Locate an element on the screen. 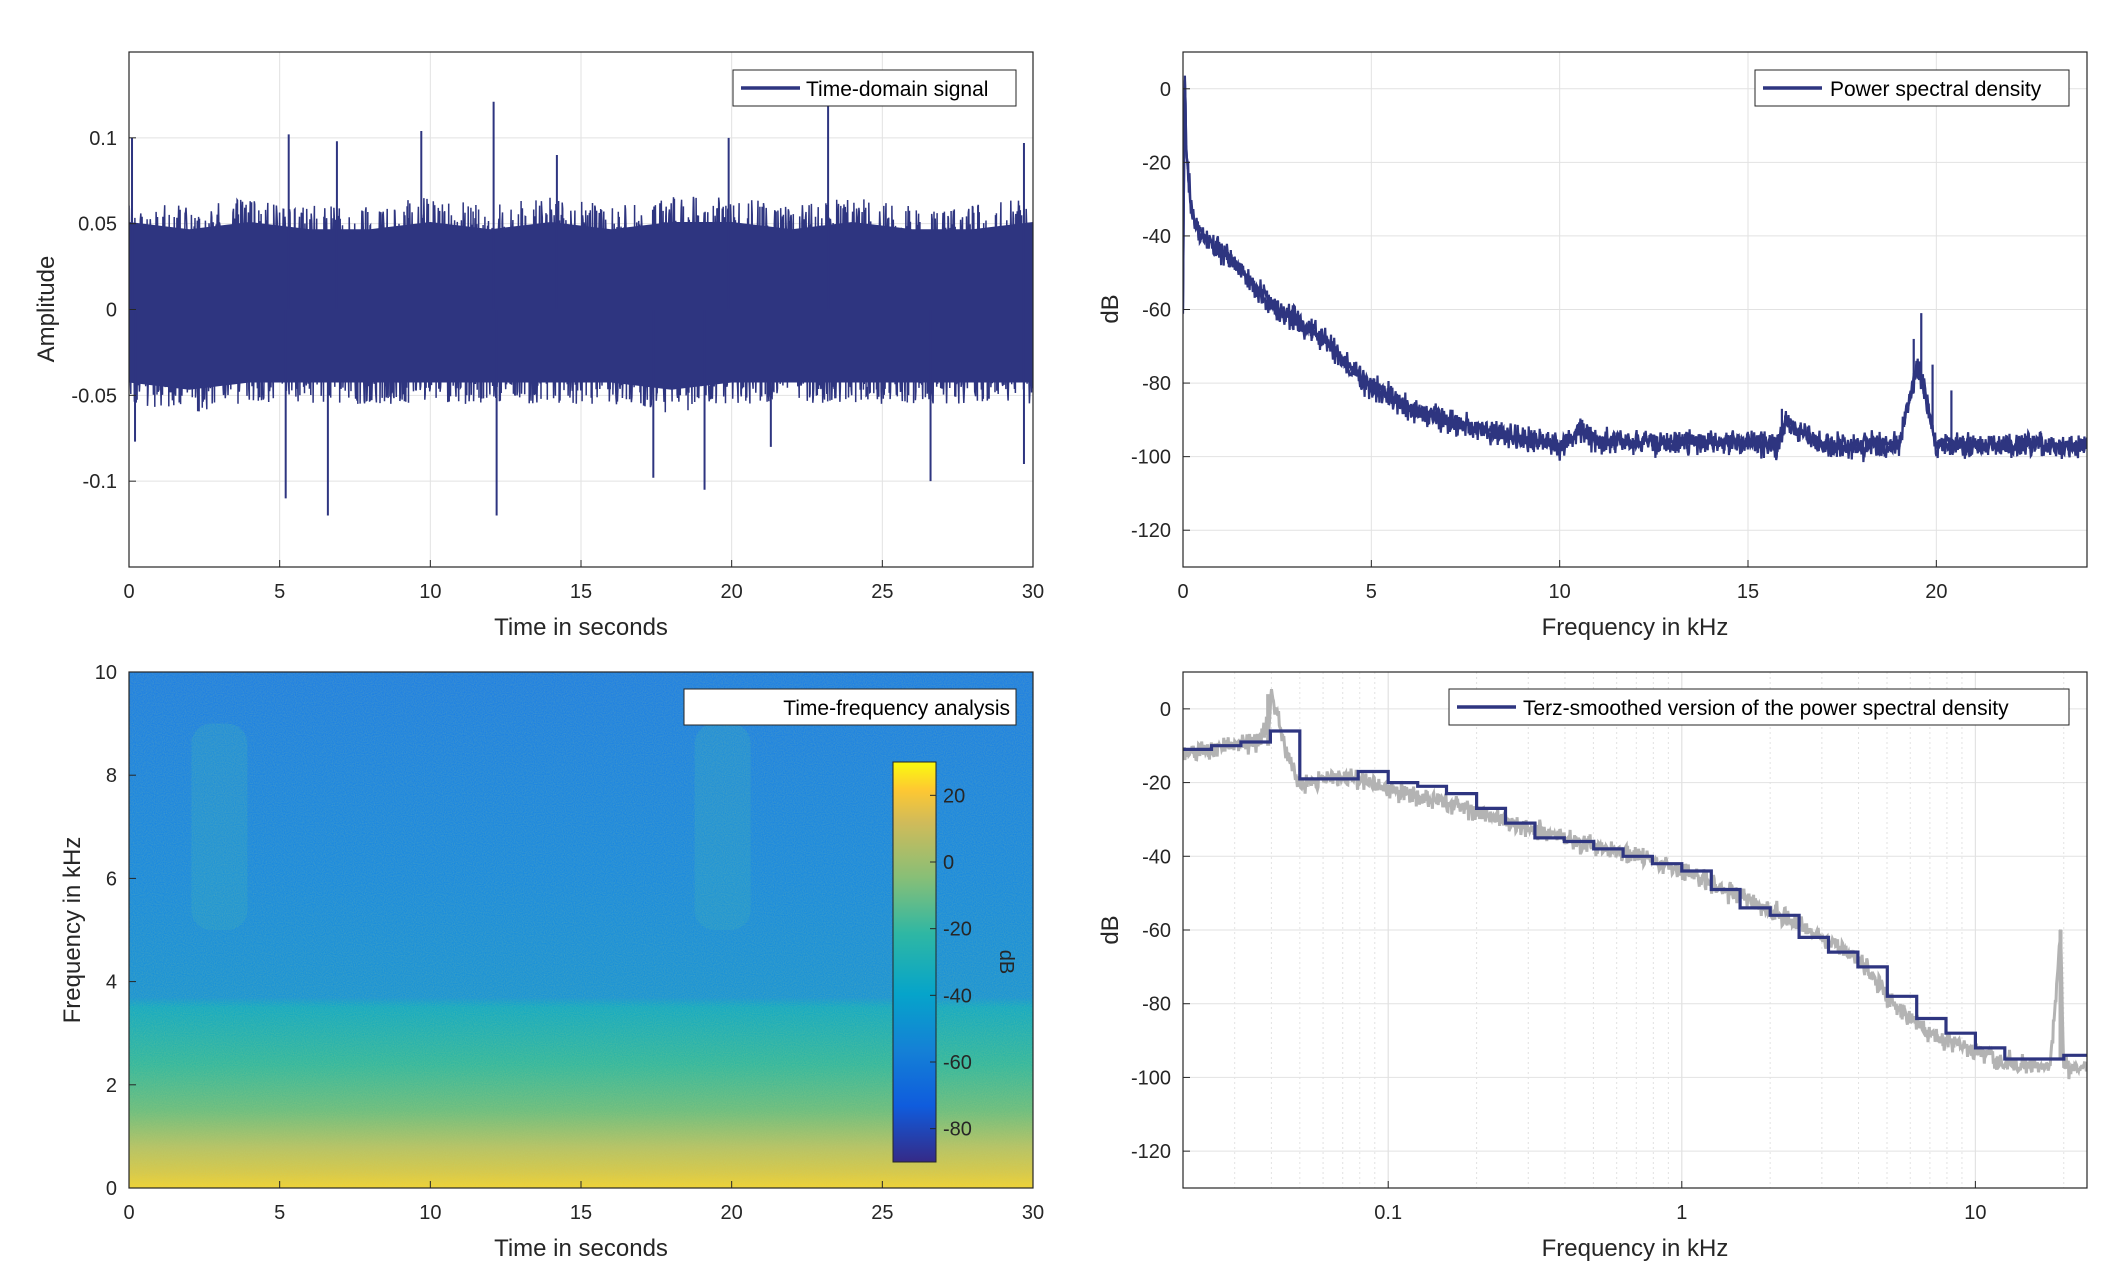 The width and height of the screenshot is (2126, 1276). colorbar-ticks: -80 -60 -40 -20 0 20 is located at coordinates (951, 963).